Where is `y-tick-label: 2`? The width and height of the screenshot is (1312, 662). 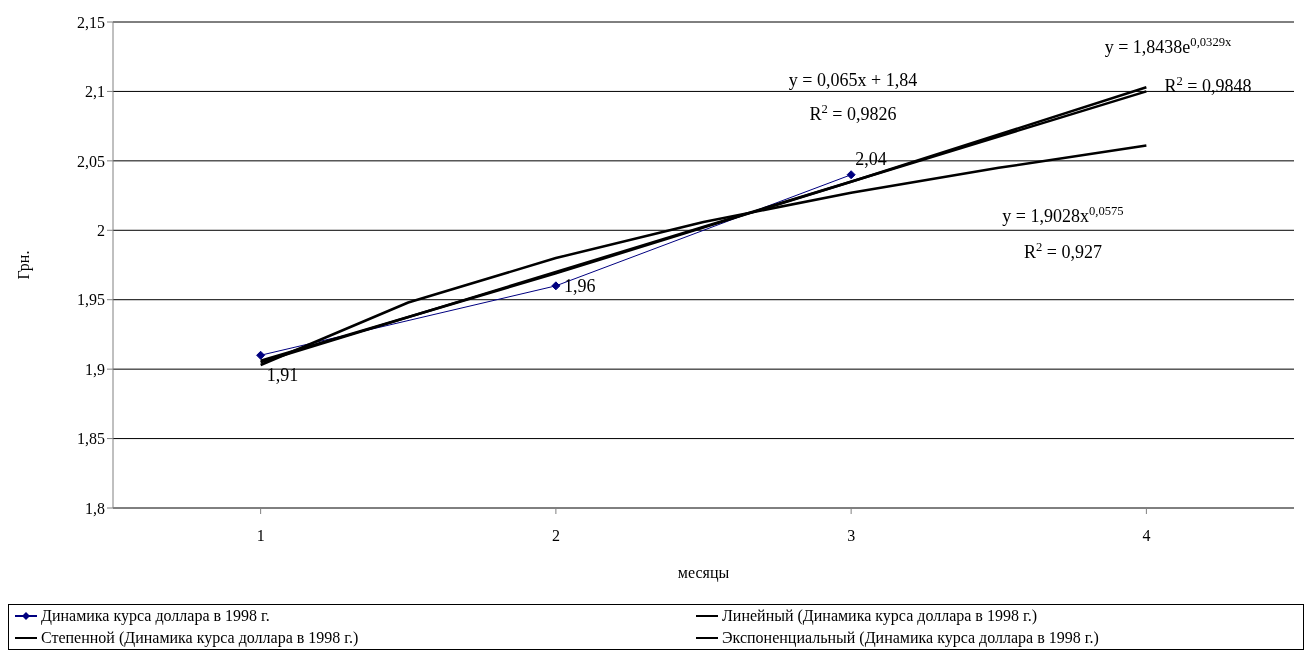 y-tick-label: 2 is located at coordinates (101, 230).